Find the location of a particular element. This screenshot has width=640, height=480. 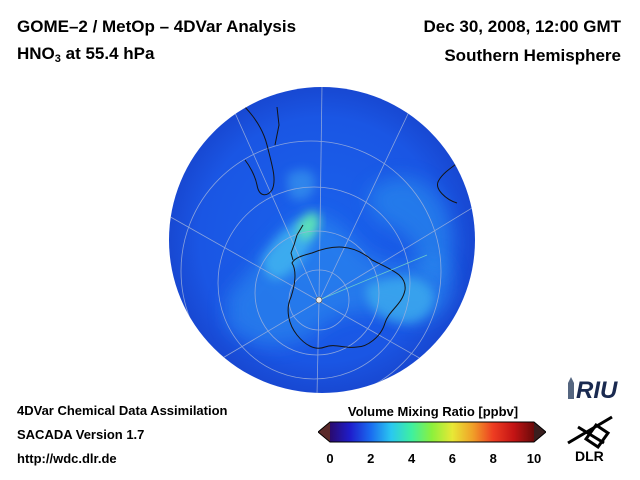

colorbar is located at coordinates (432, 432).